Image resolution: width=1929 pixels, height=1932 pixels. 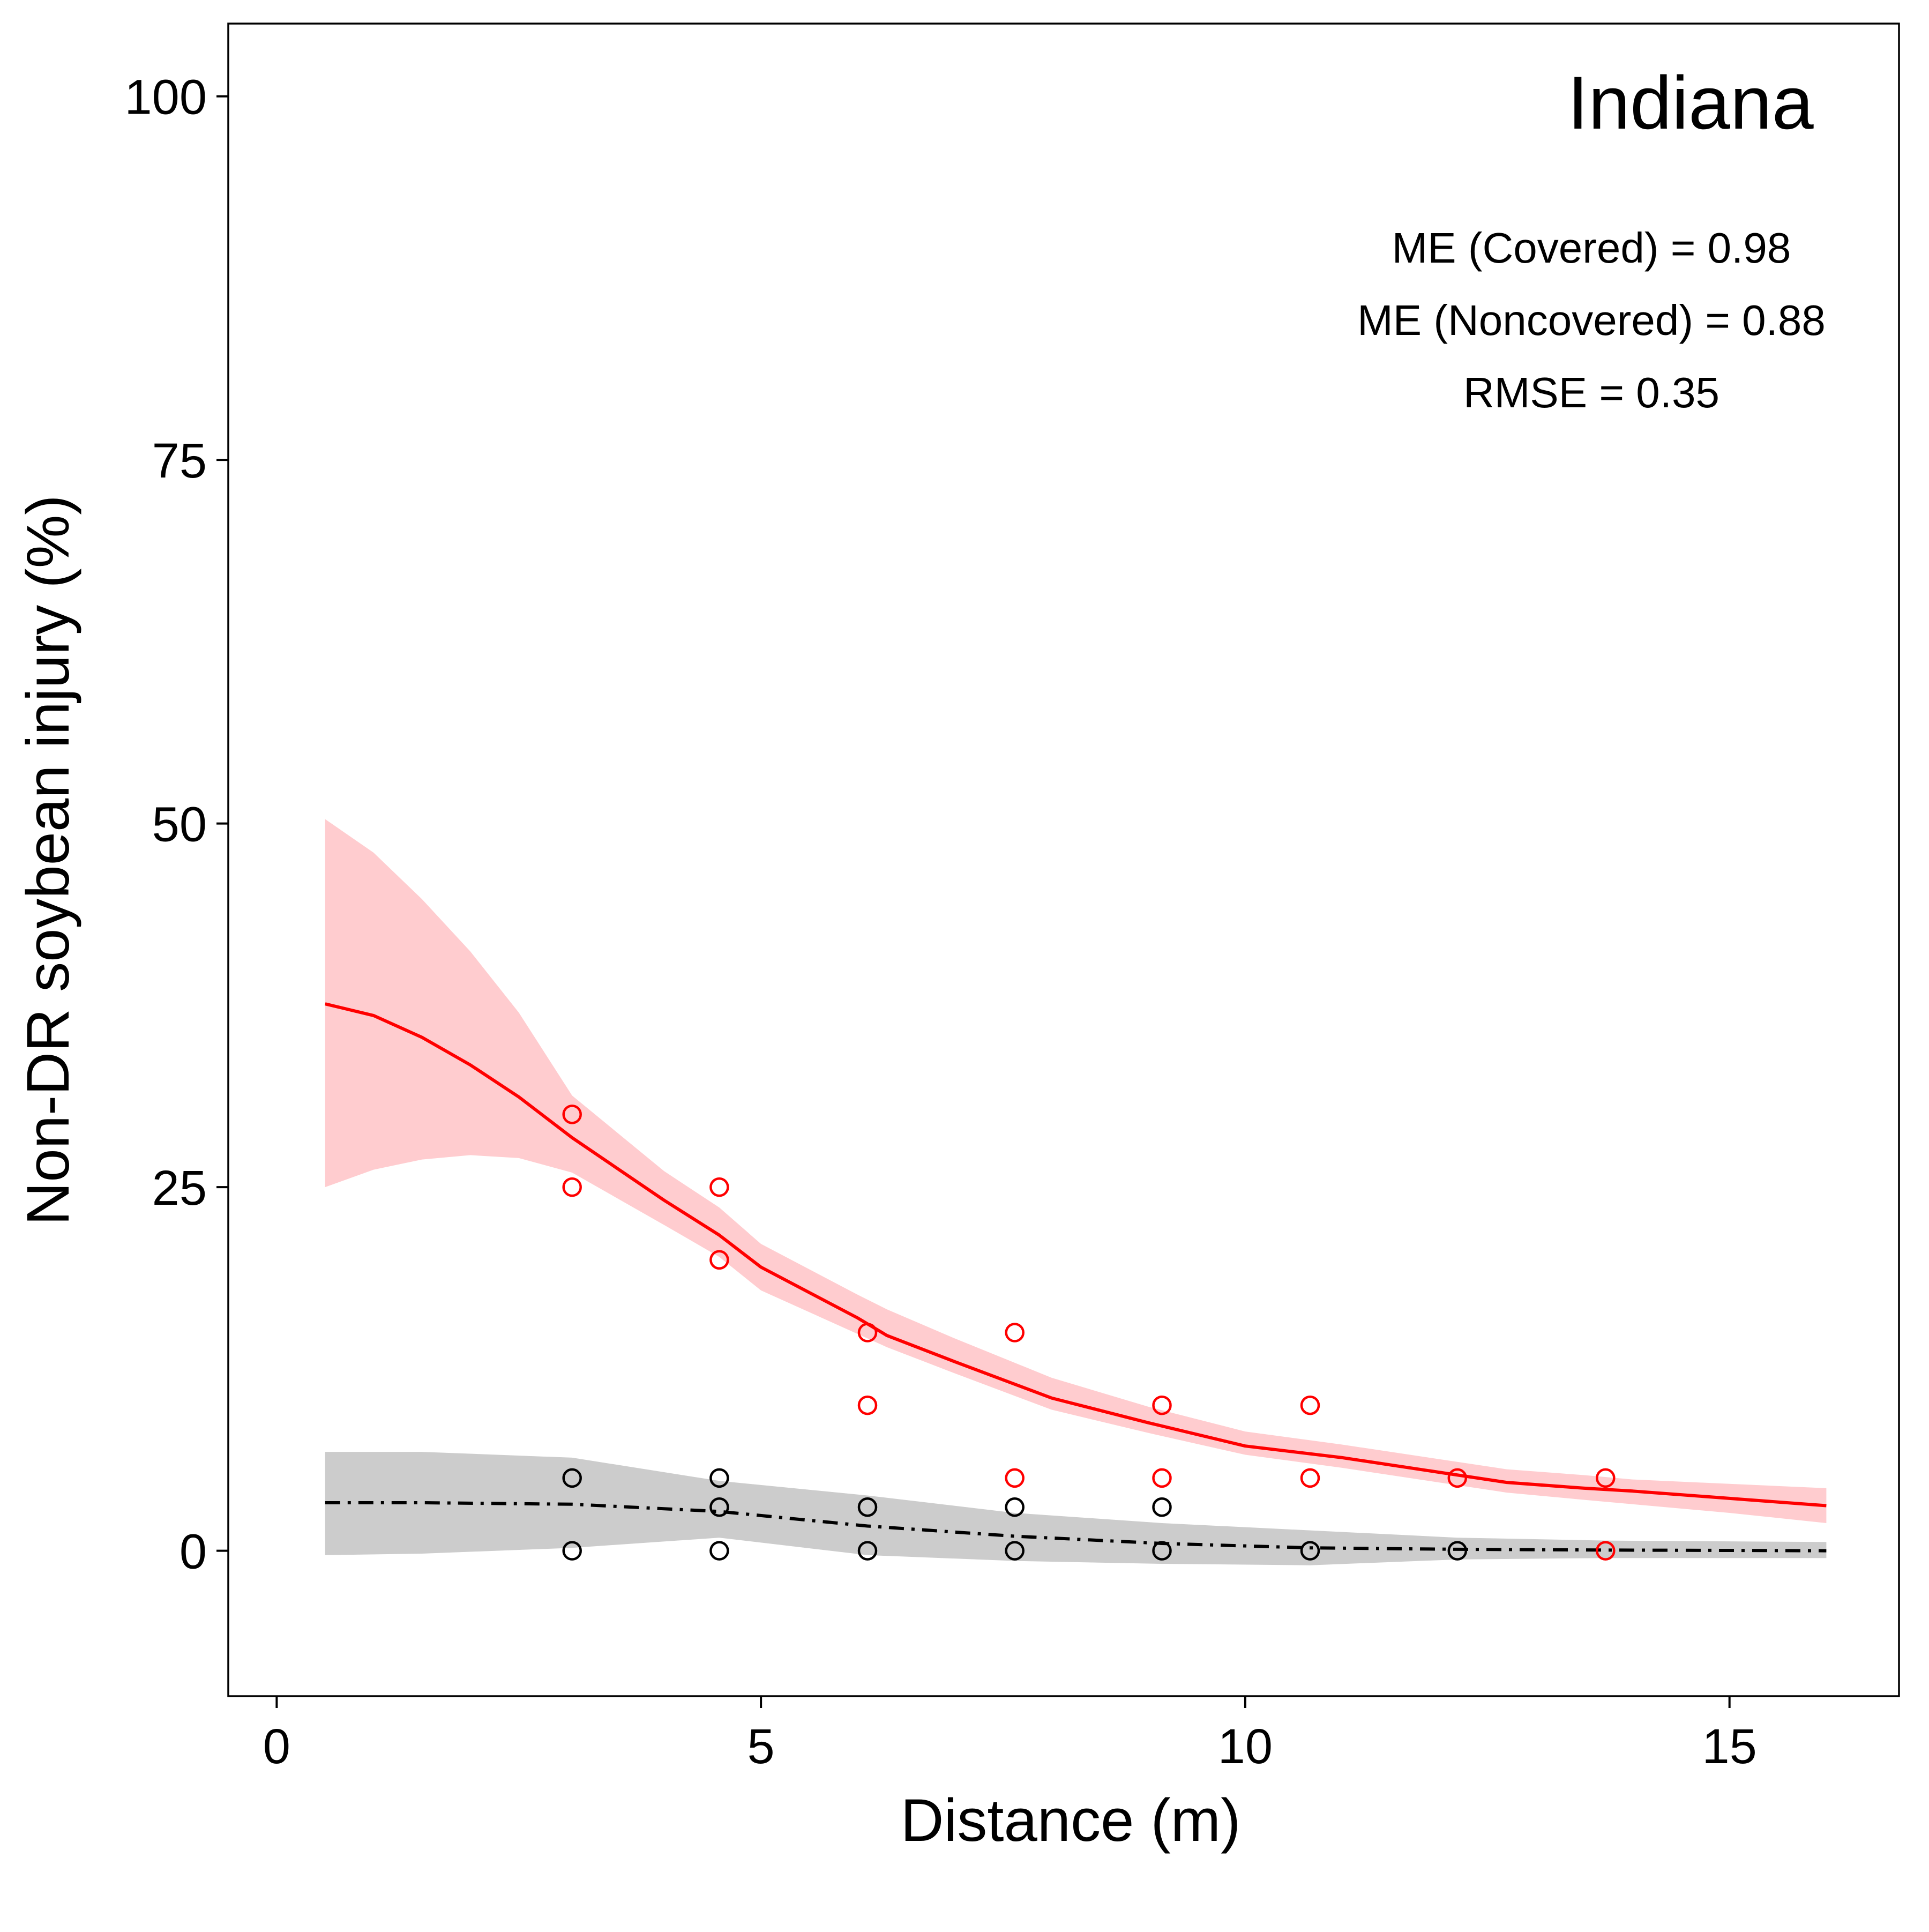 What do you see at coordinates (179, 461) in the screenshot?
I see `y-tick-label: 75` at bounding box center [179, 461].